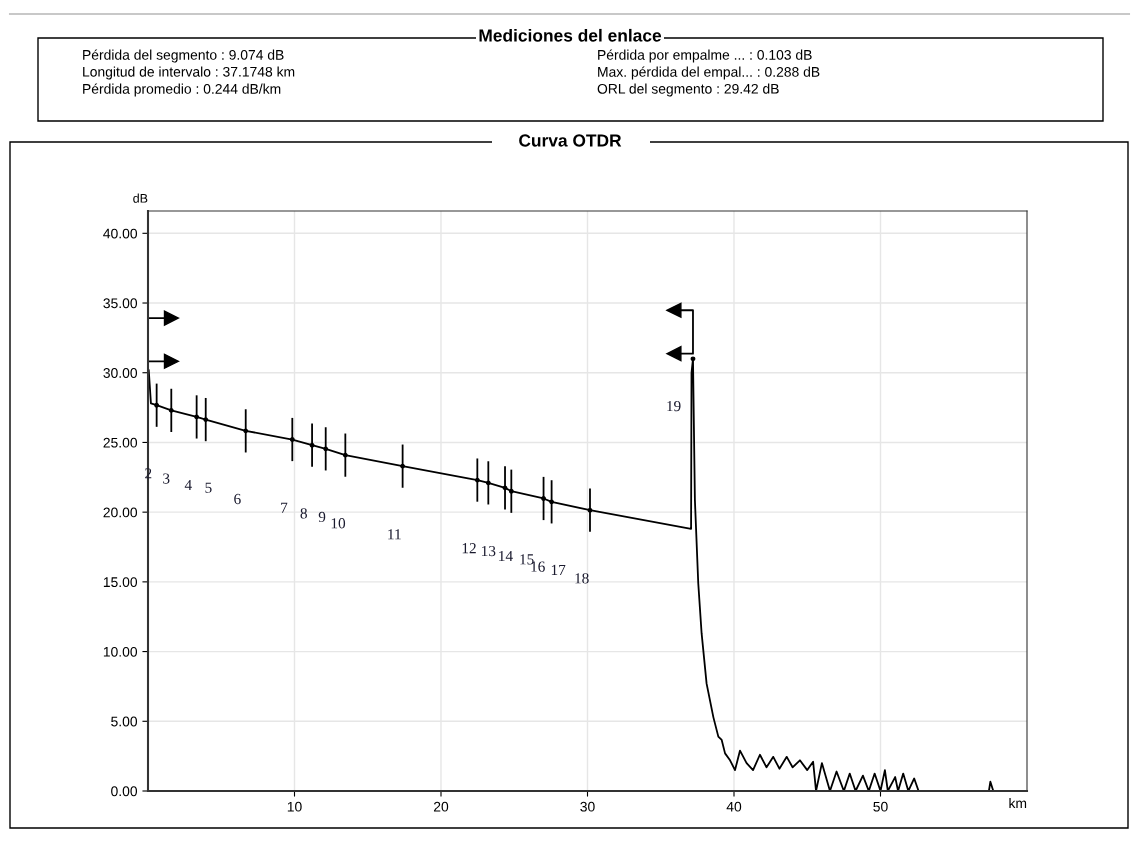  Describe the element at coordinates (303, 513) in the screenshot. I see `annotation: 8` at that location.